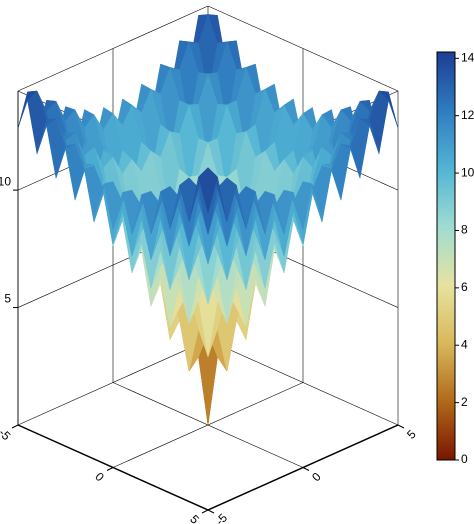 The image size is (474, 524). What do you see at coordinates (464, 287) in the screenshot?
I see `colorbar-tick-label: 6` at bounding box center [464, 287].